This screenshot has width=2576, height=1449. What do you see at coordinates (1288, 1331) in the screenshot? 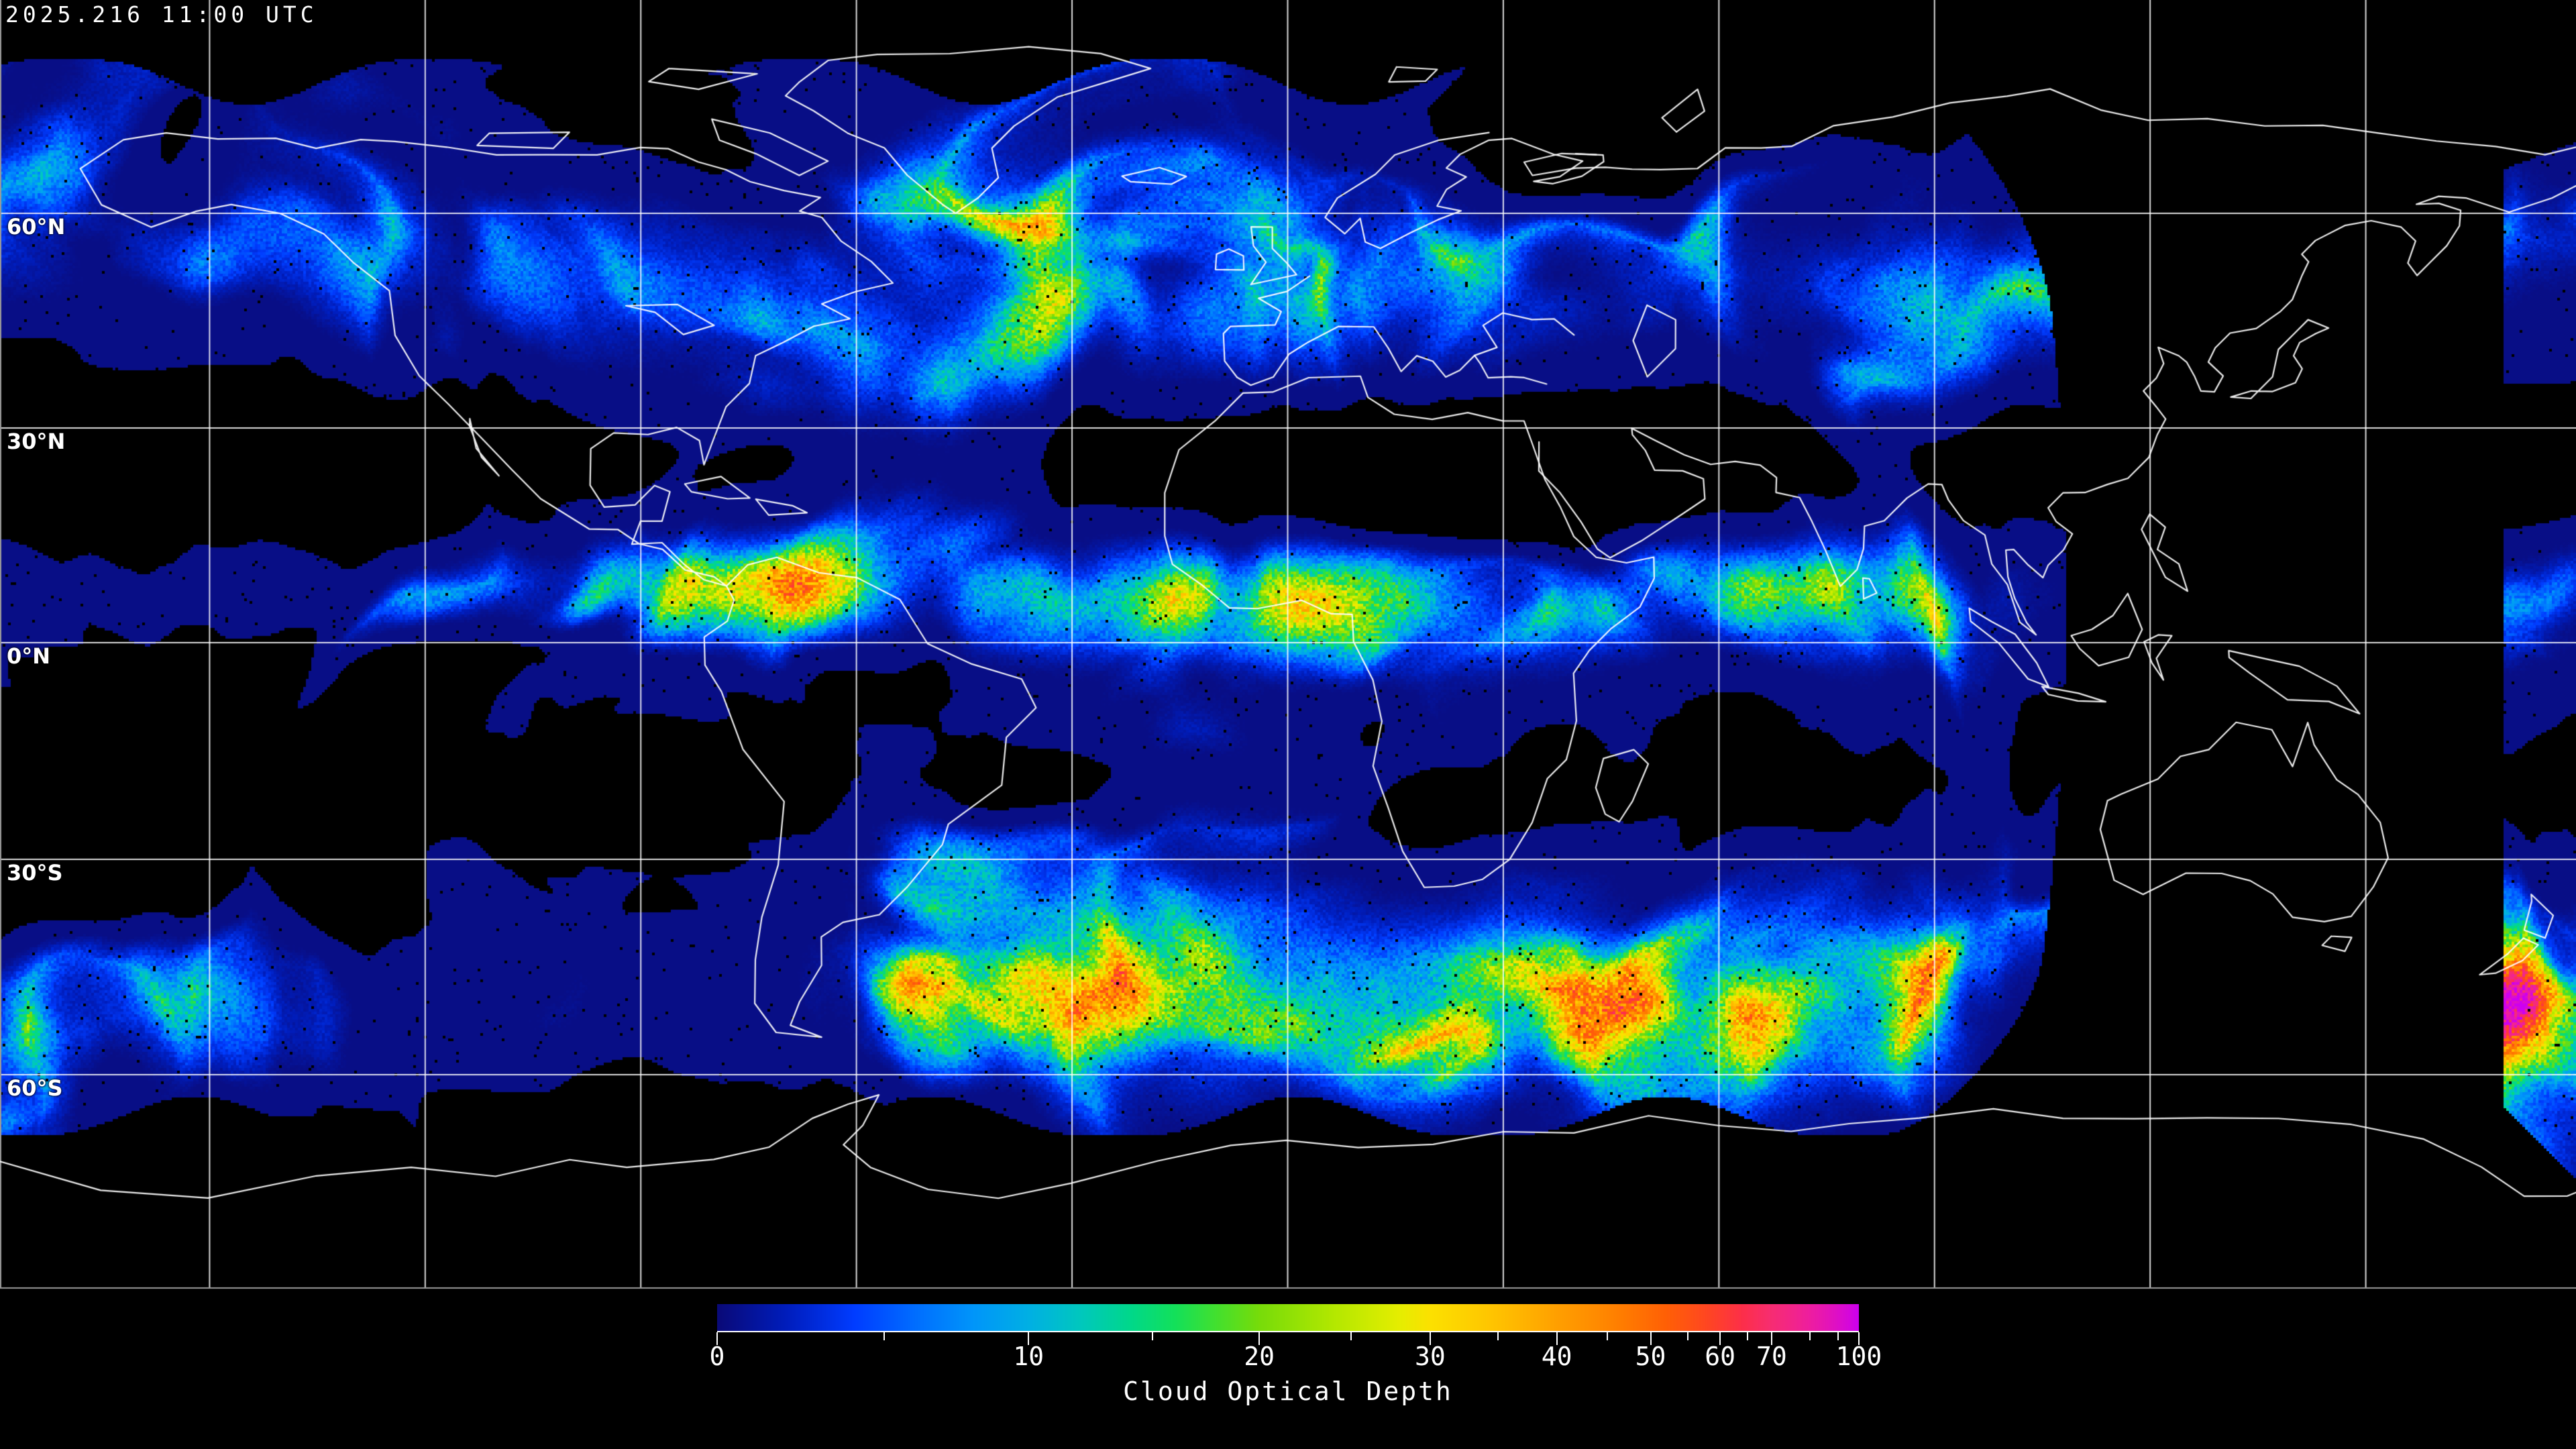
I see `colorbar-axis-line` at bounding box center [1288, 1331].